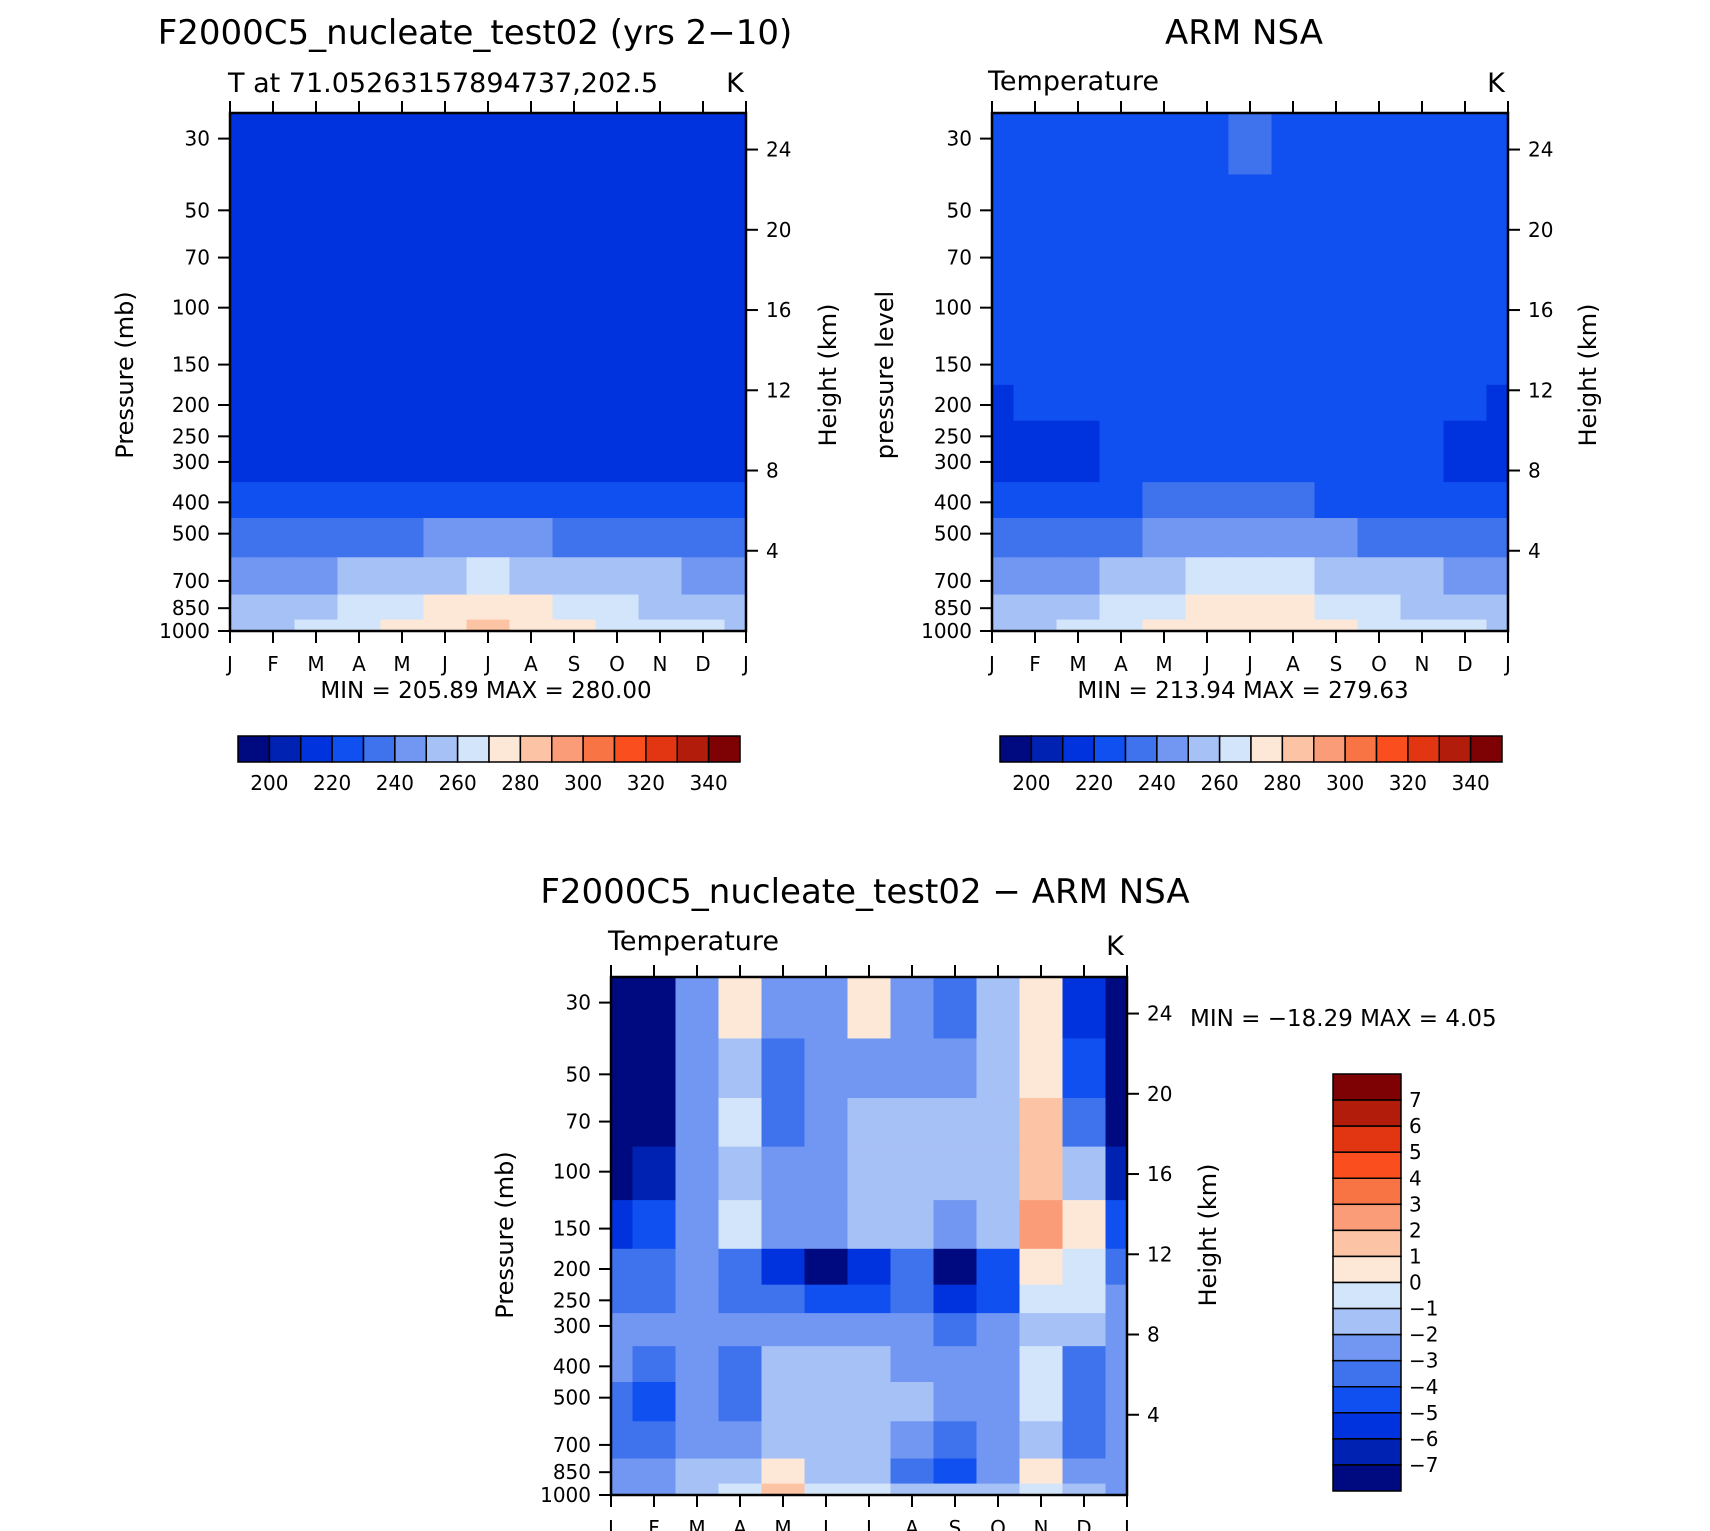 The image size is (1710, 1531). I want to click on y-right-tick-label: 20, so click(1159, 1094).